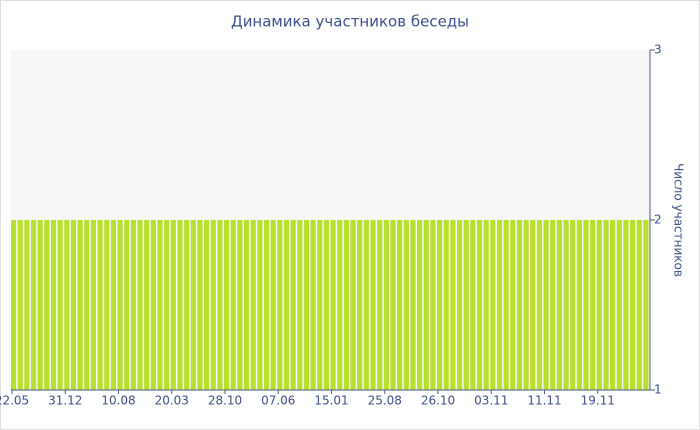 This screenshot has height=430, width=700. I want to click on x-tick-label: 10.08, so click(118, 401).